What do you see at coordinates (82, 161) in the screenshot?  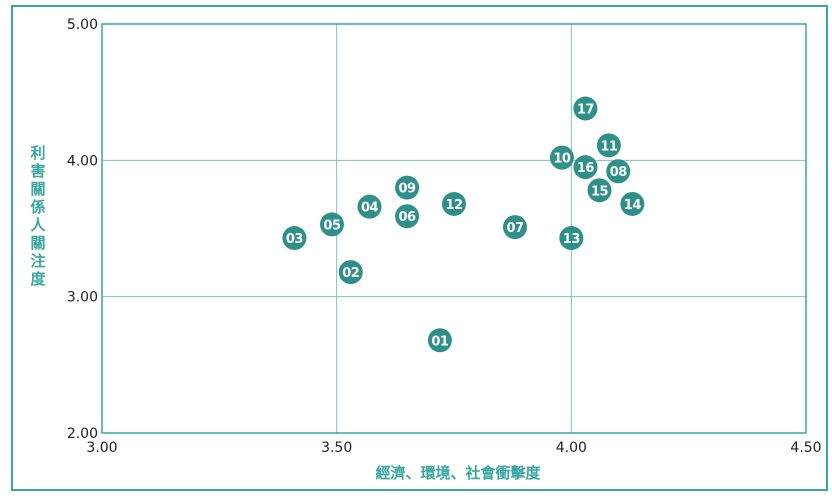 I see `y-tick-label: 4.00` at bounding box center [82, 161].